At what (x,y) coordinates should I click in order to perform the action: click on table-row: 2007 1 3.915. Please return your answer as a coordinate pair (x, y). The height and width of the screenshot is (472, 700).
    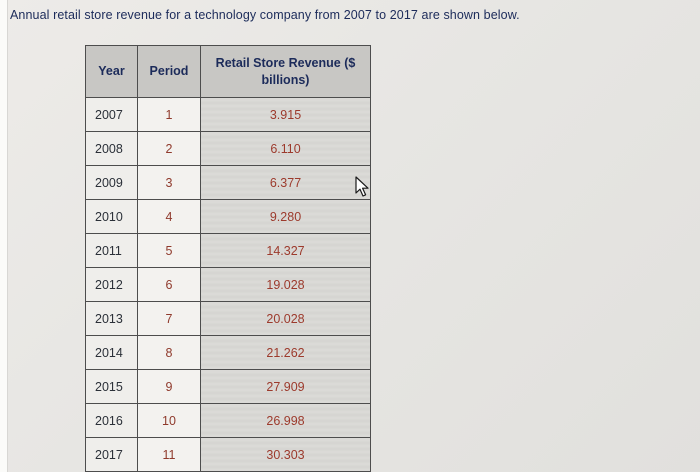
    Looking at the image, I should click on (228, 114).